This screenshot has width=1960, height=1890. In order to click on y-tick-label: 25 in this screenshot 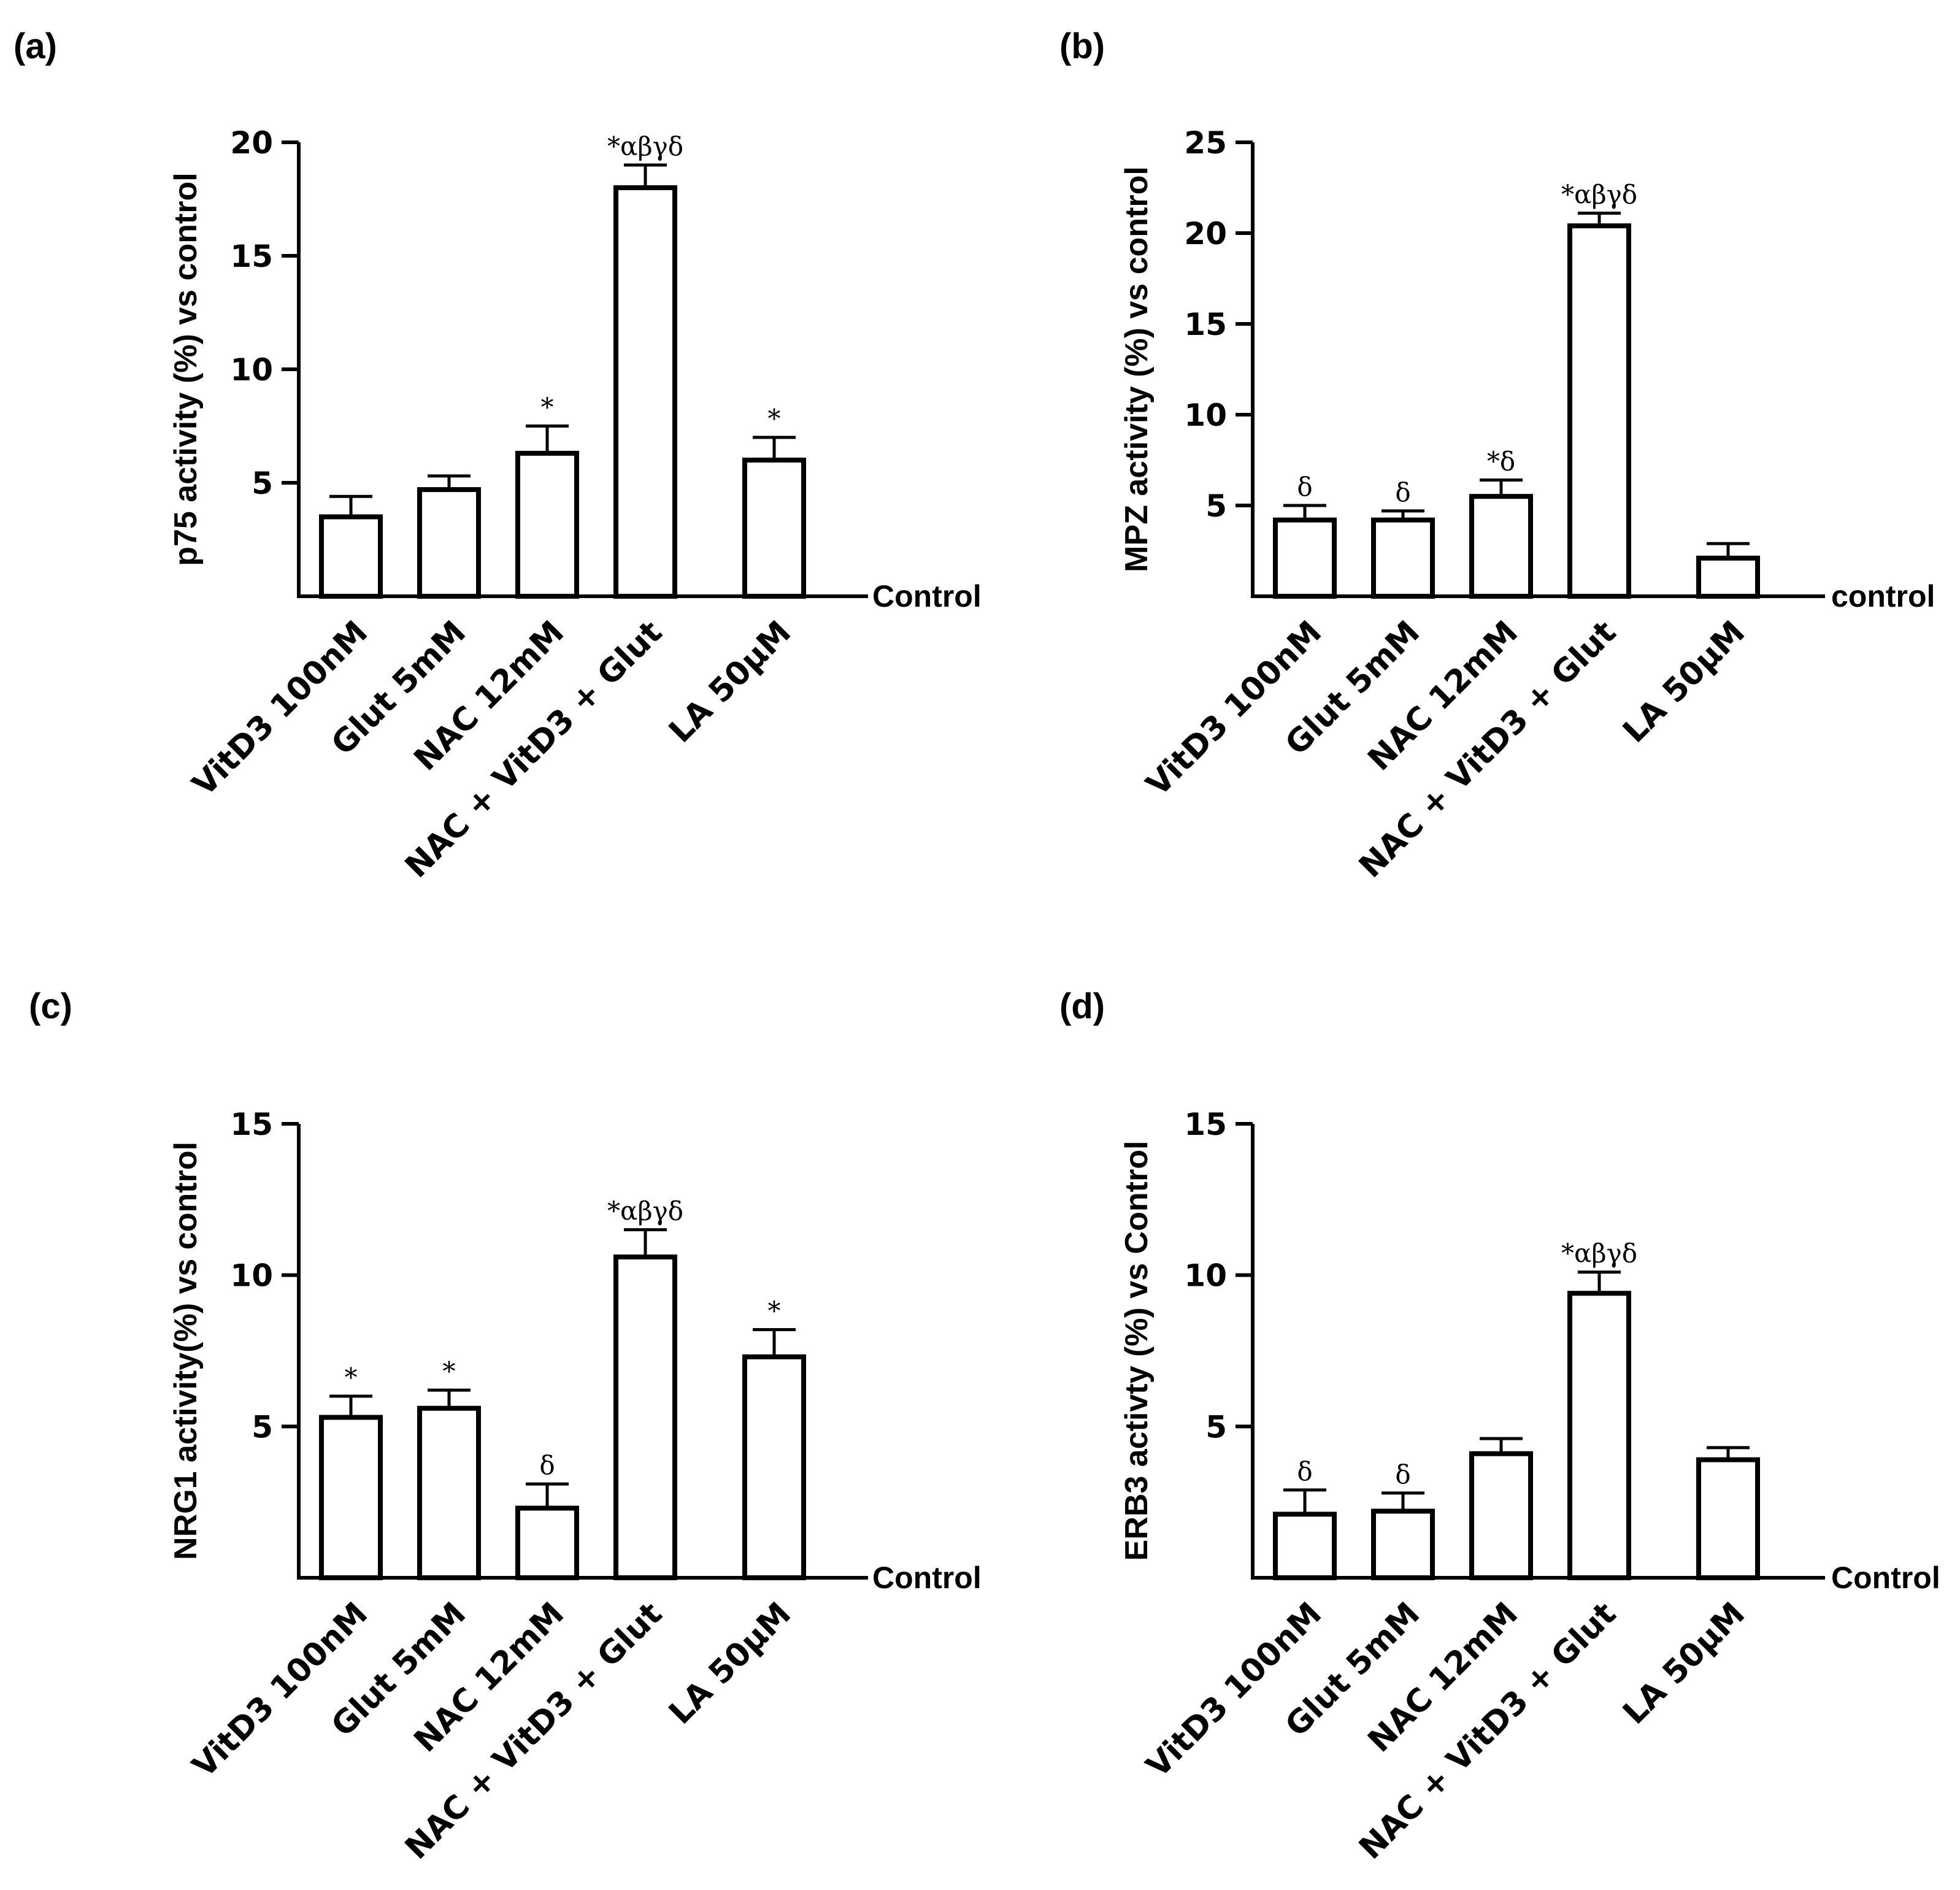, I will do `click(1205, 143)`.